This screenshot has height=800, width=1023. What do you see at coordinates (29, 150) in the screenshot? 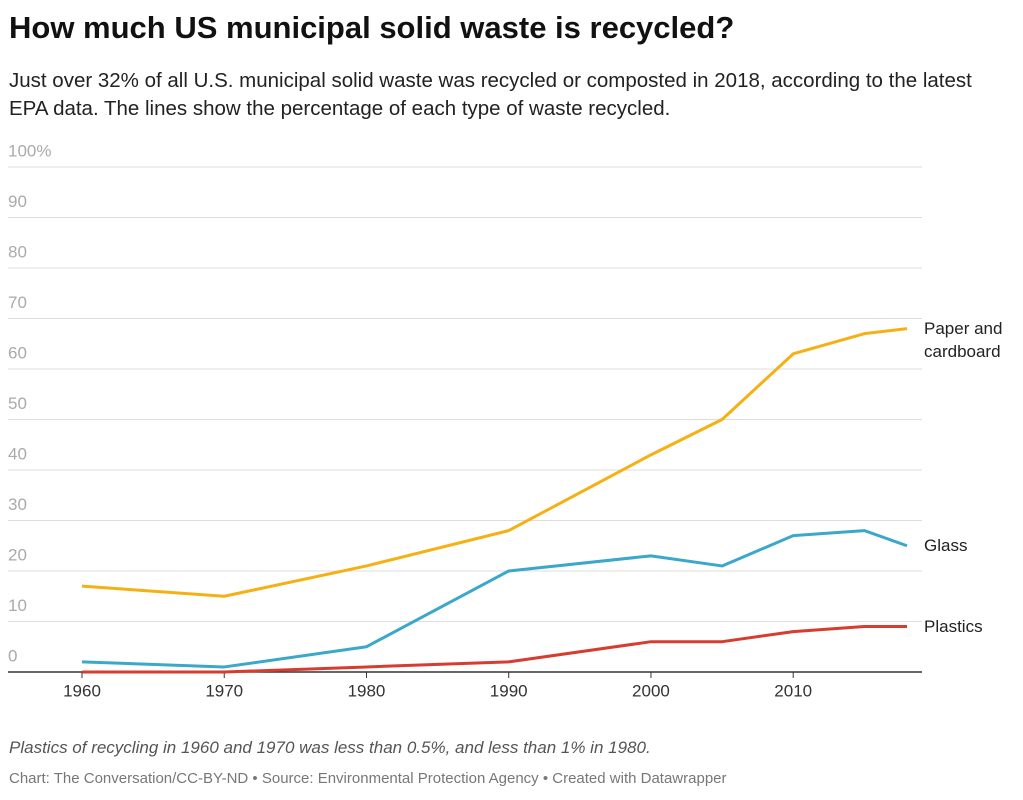
I see `y-tick-label: 100%` at bounding box center [29, 150].